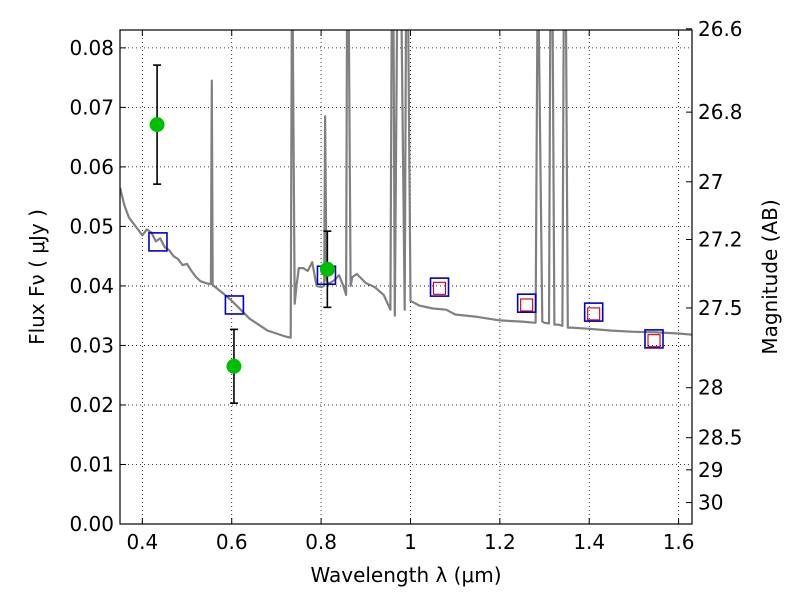  I want to click on y-tick-label: 0.06, so click(91, 167).